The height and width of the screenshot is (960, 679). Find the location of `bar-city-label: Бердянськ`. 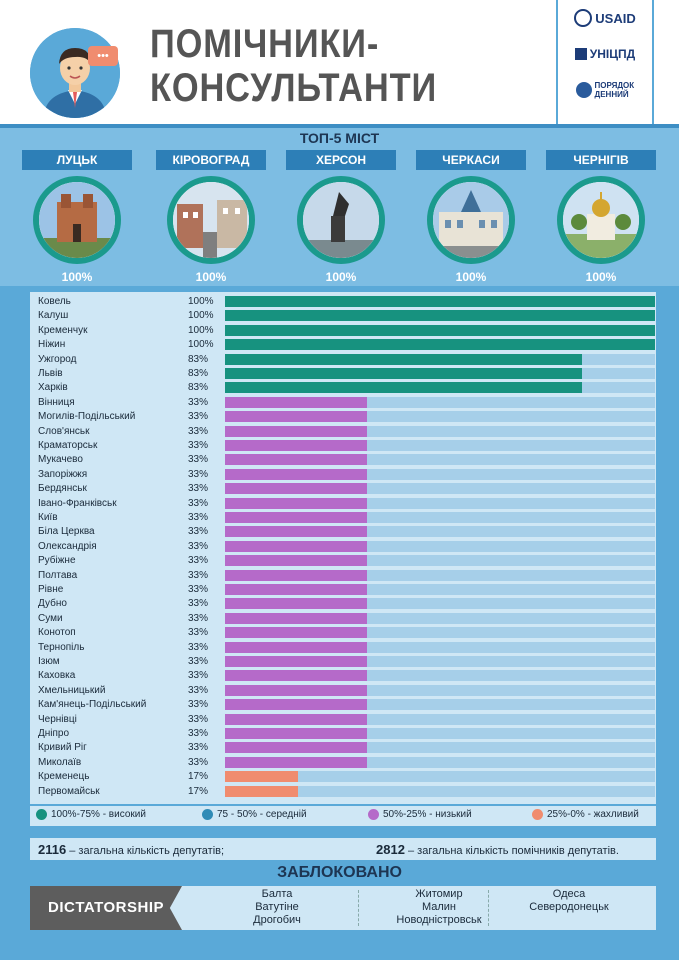

bar-city-label: Бердянськ is located at coordinates (62, 489).